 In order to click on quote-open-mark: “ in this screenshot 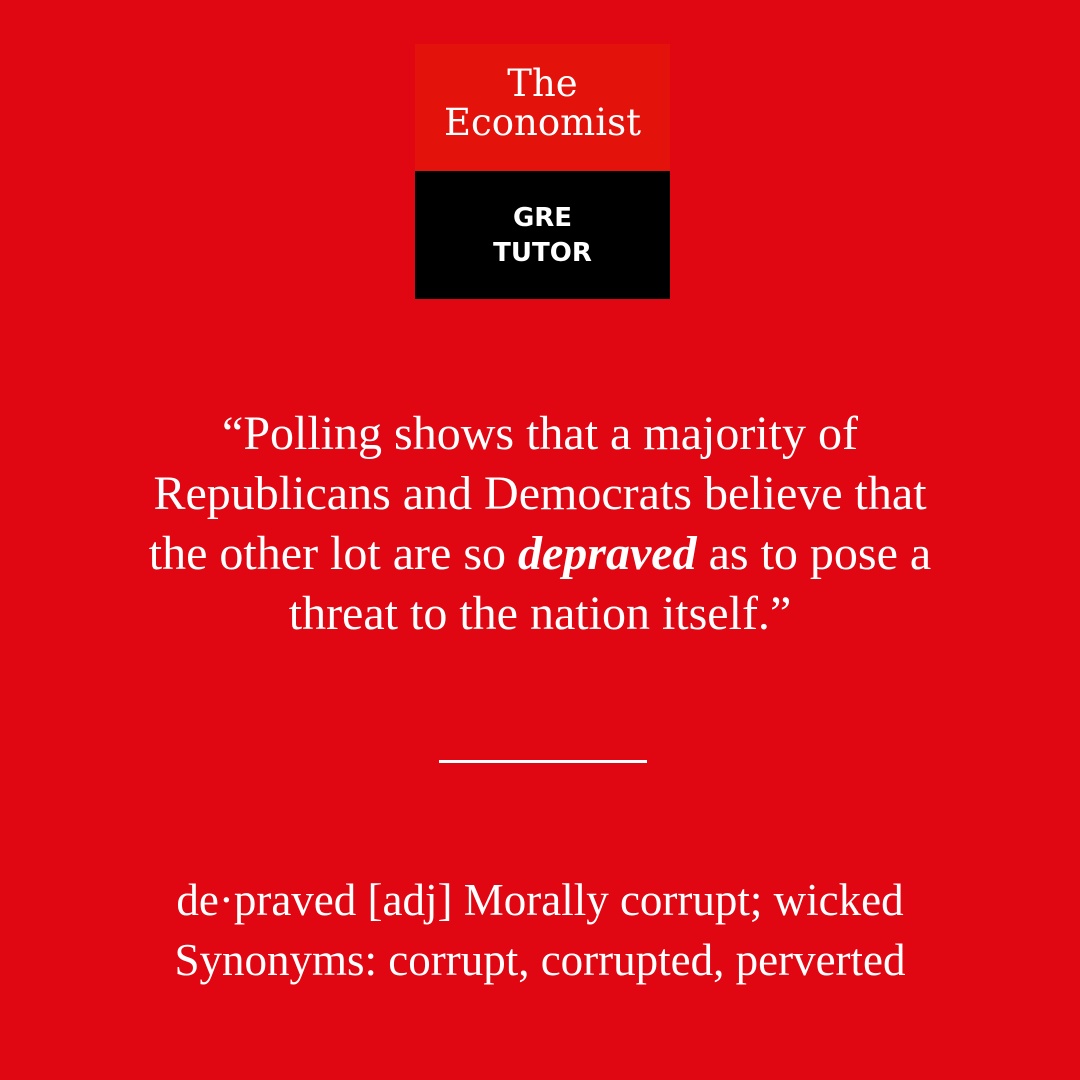, I will do `click(233, 433)`.